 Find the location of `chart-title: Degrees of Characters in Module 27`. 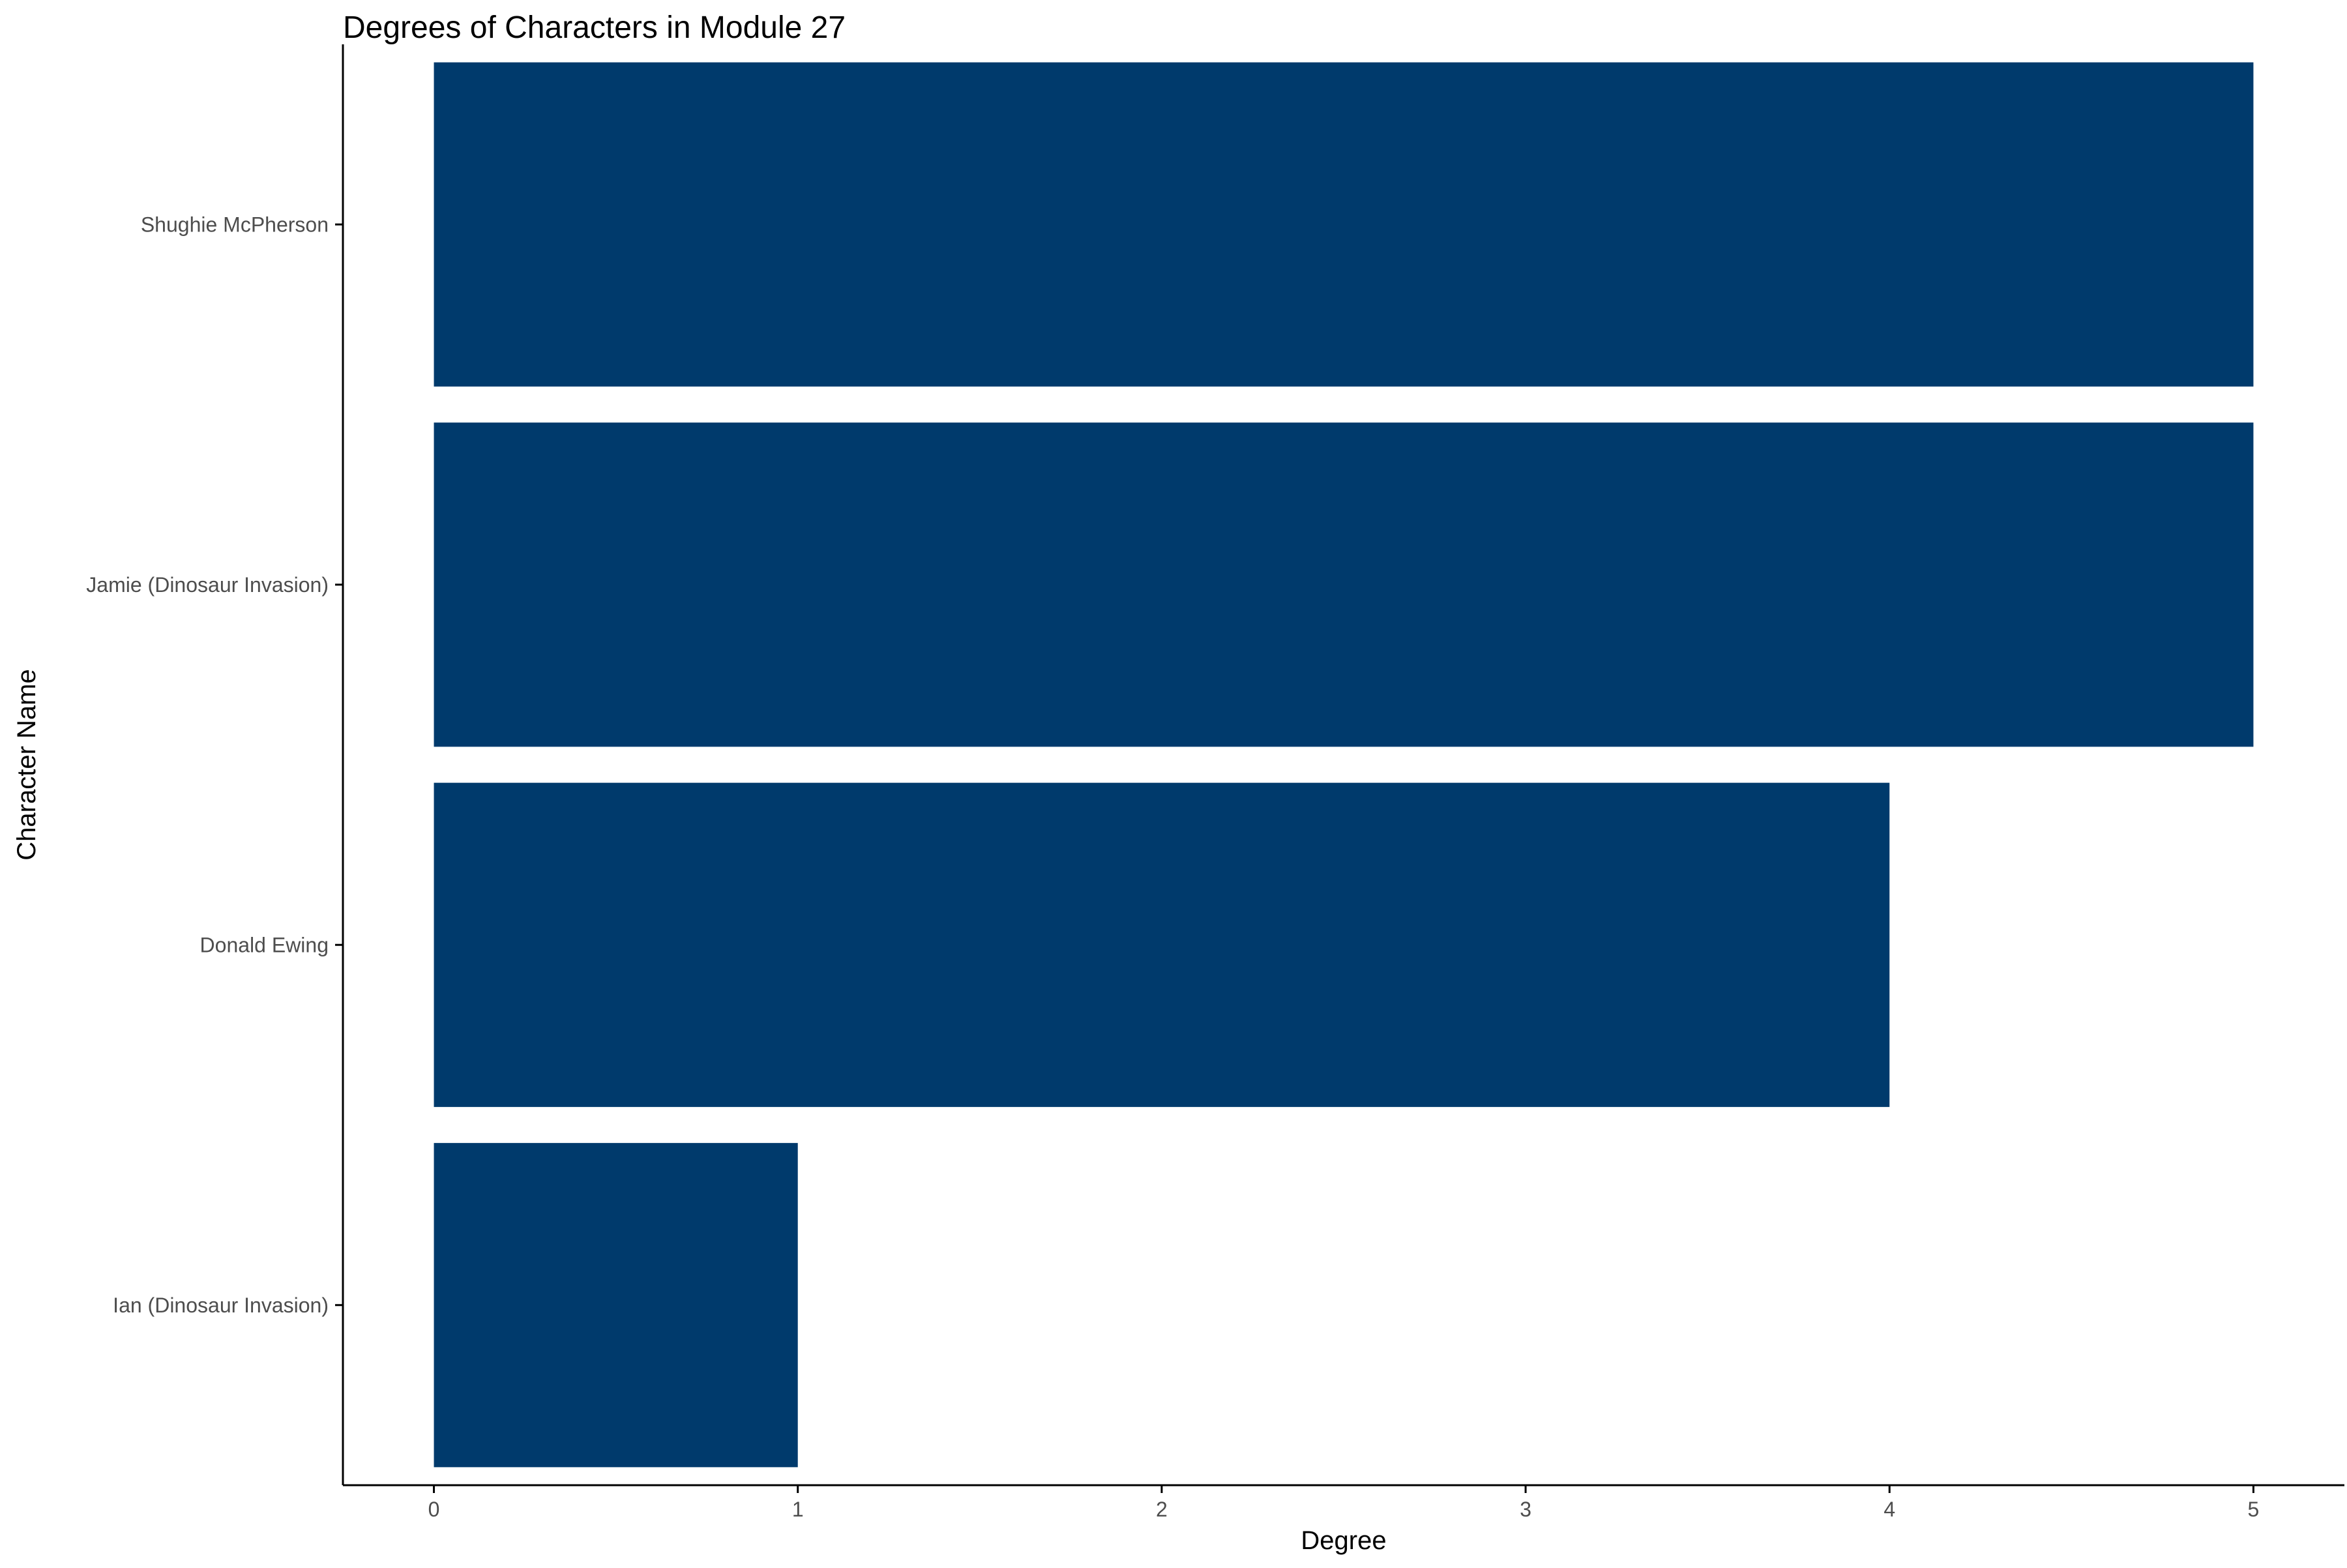

chart-title: Degrees of Characters in Module 27 is located at coordinates (594, 28).